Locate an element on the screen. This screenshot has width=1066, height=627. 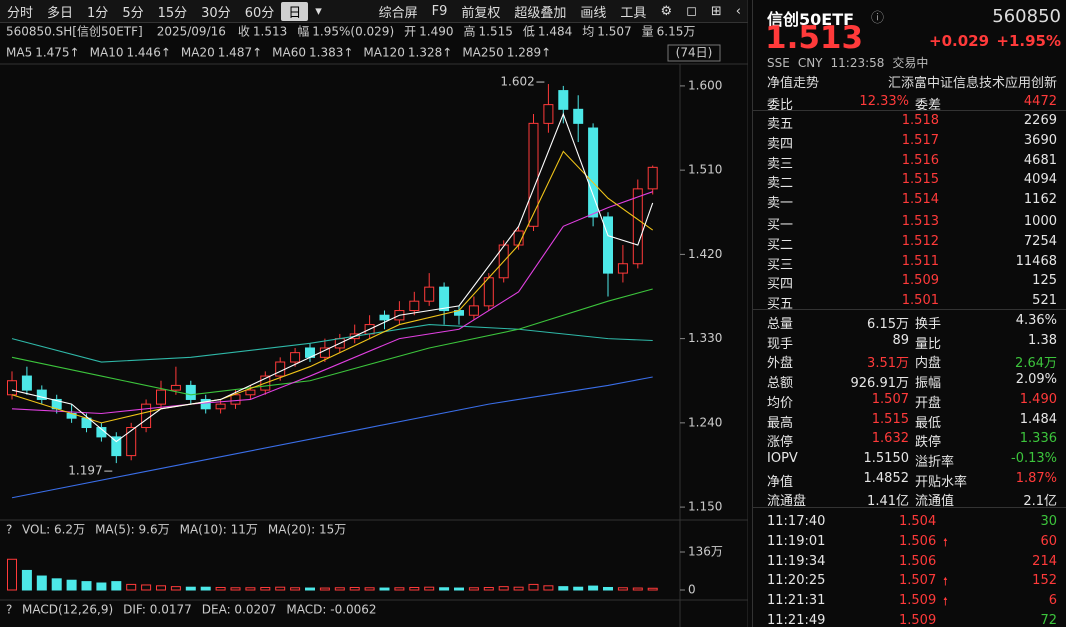
cell: 1.513 is located at coordinates (920, 221).